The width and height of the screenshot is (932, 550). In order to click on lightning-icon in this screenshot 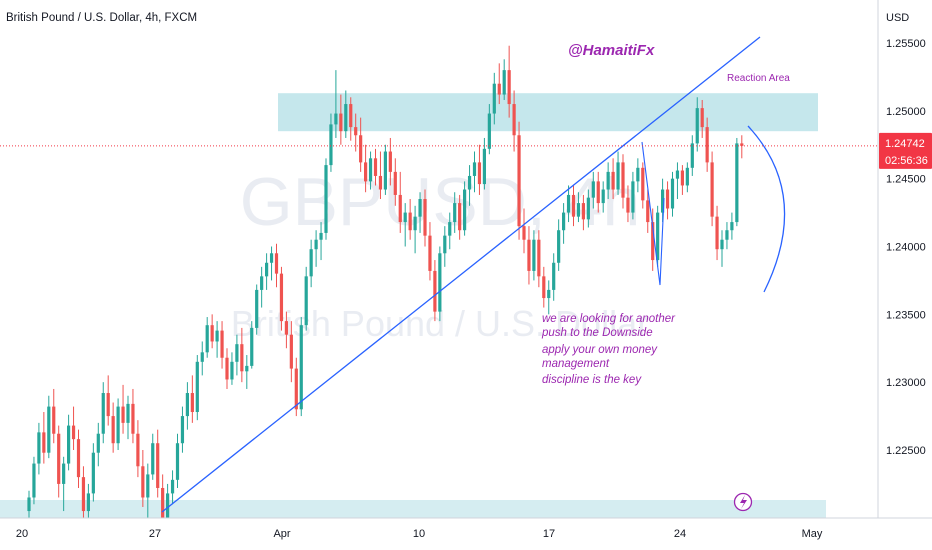, I will do `click(743, 502)`.